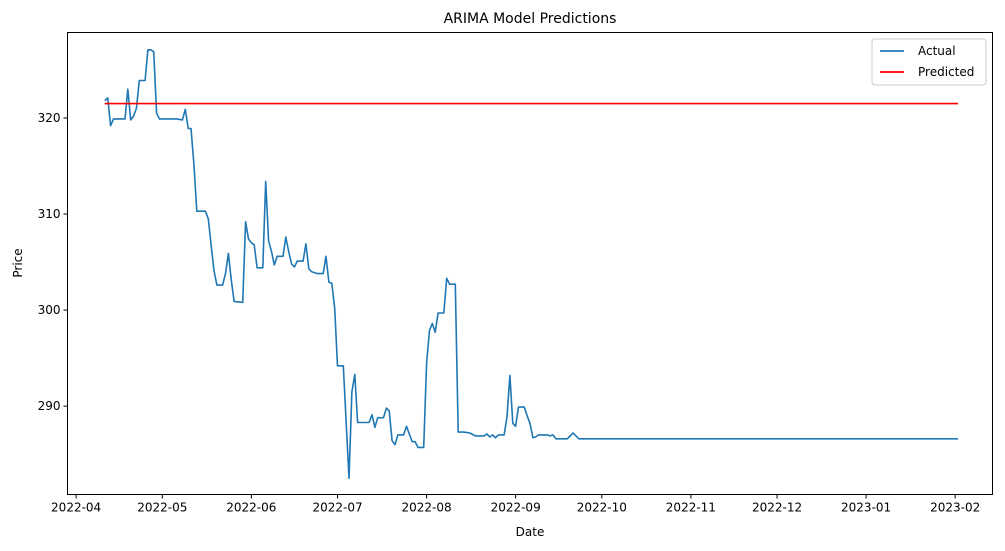 This screenshot has height=551, width=1005. What do you see at coordinates (602, 508) in the screenshot?
I see `x-tick-label: 2022-10` at bounding box center [602, 508].